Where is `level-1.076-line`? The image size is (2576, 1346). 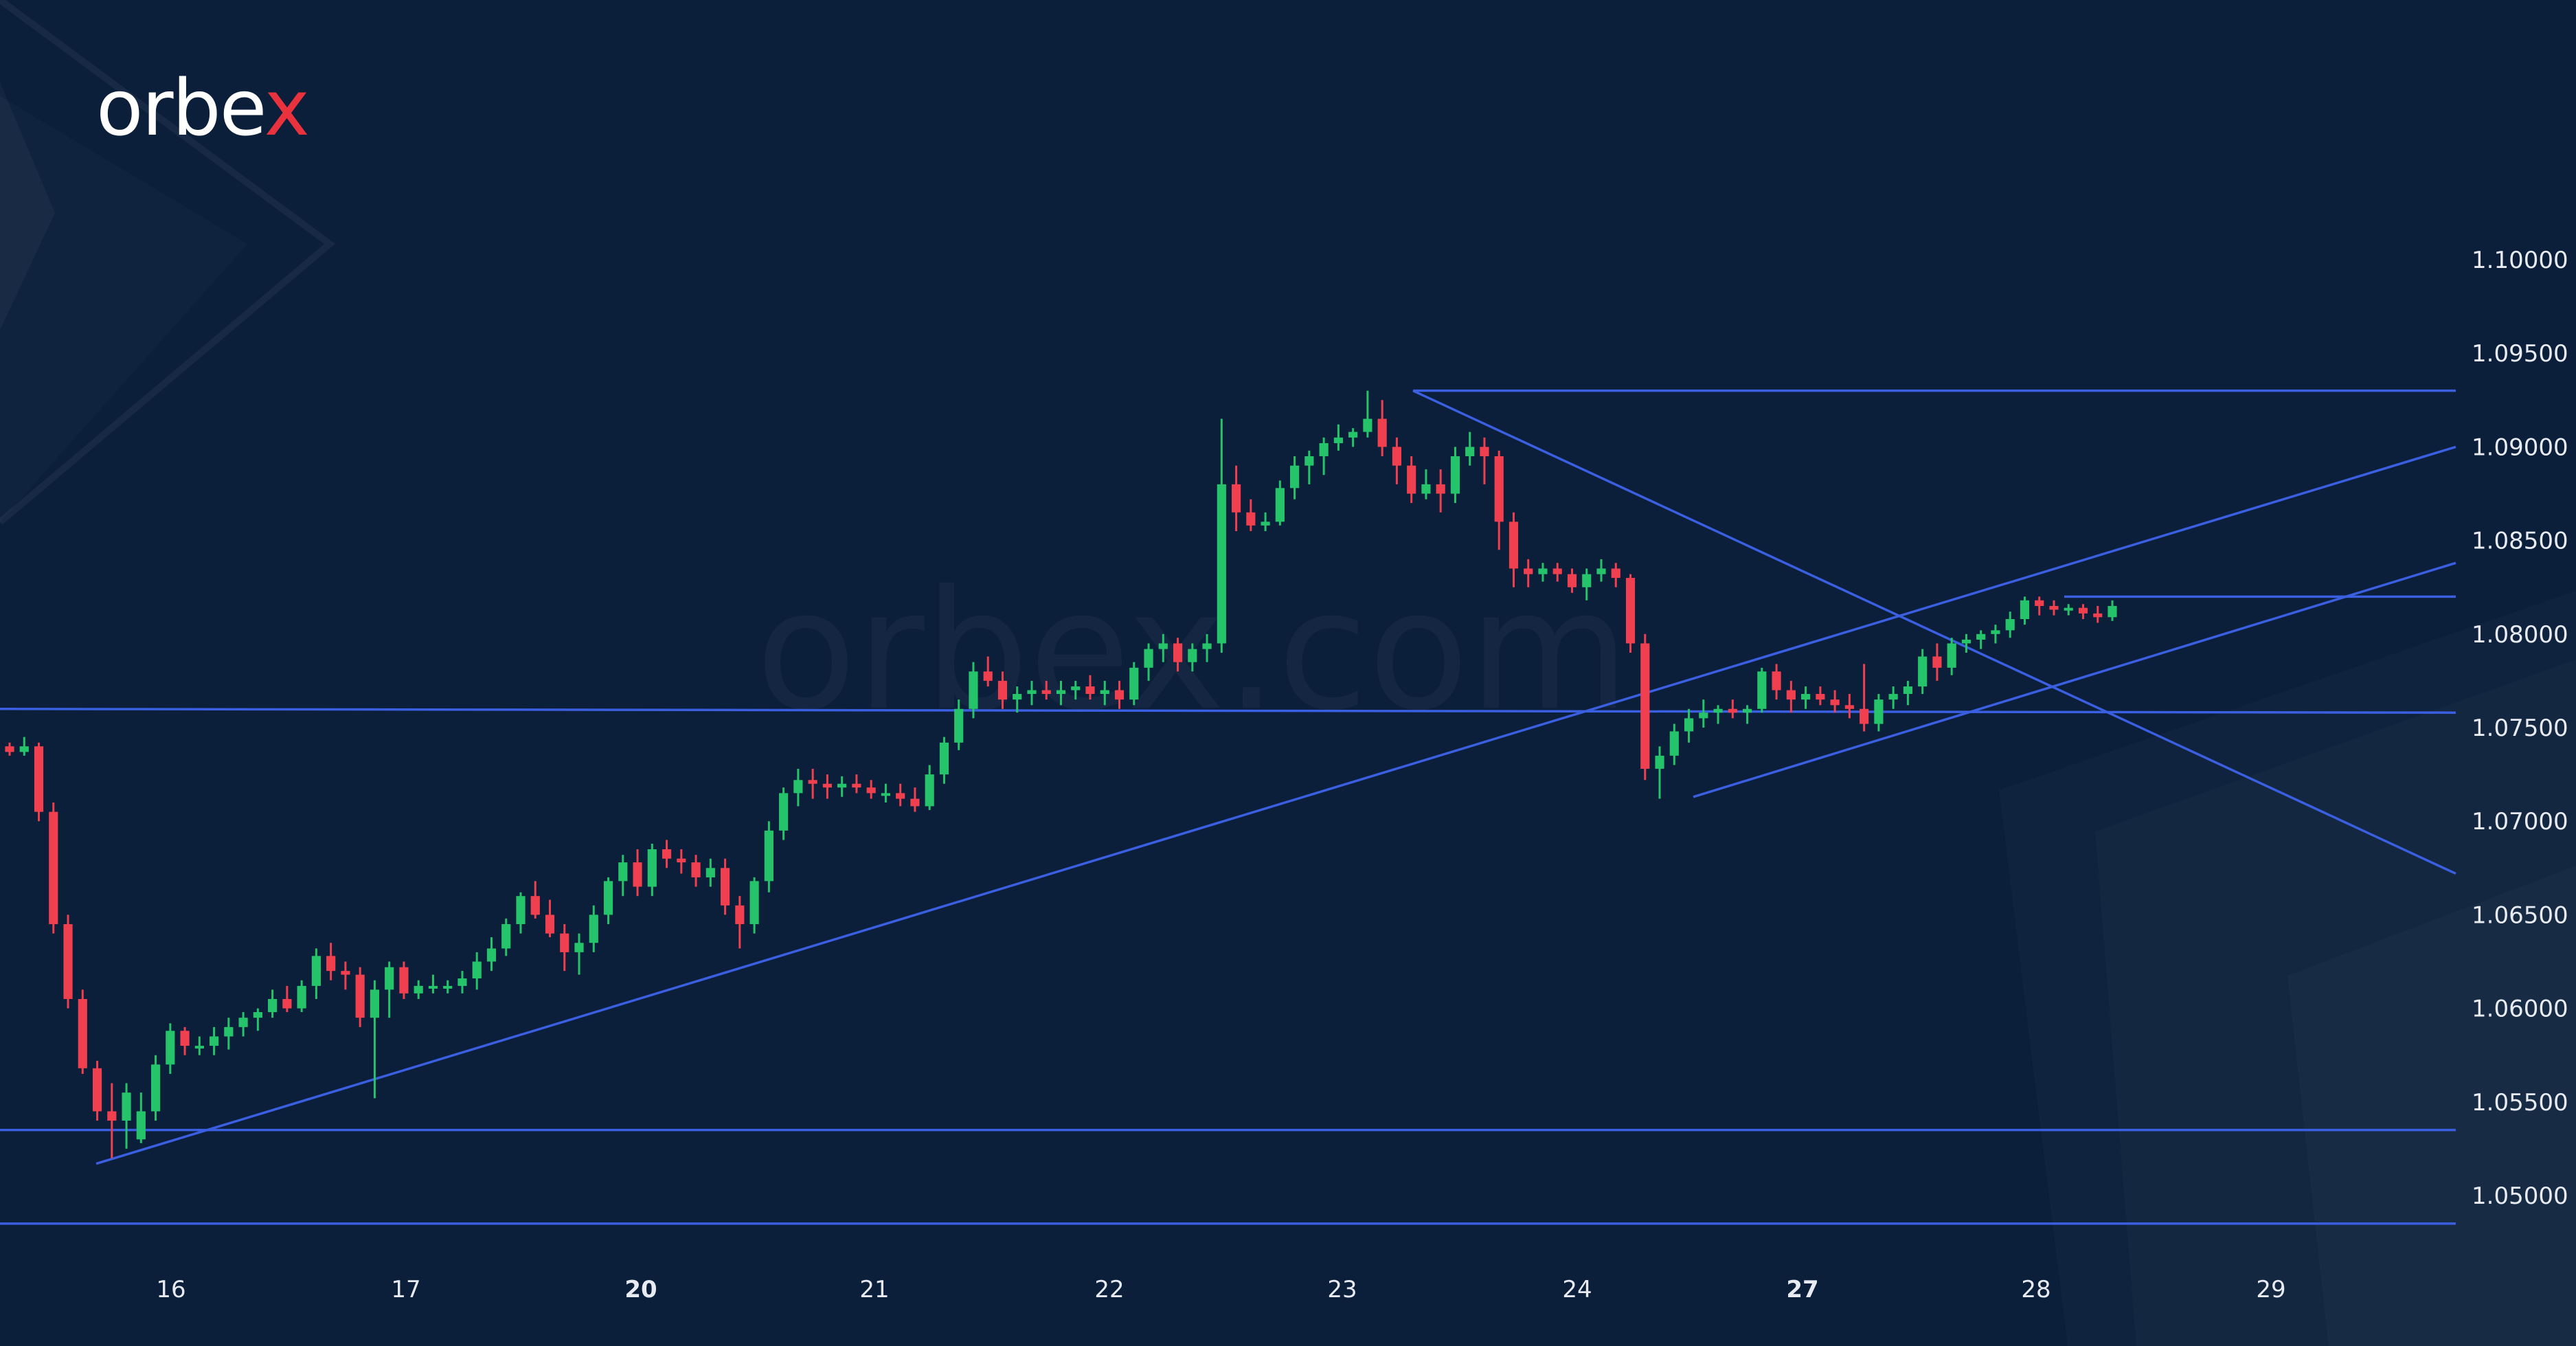
level-1.076-line is located at coordinates (1228, 711).